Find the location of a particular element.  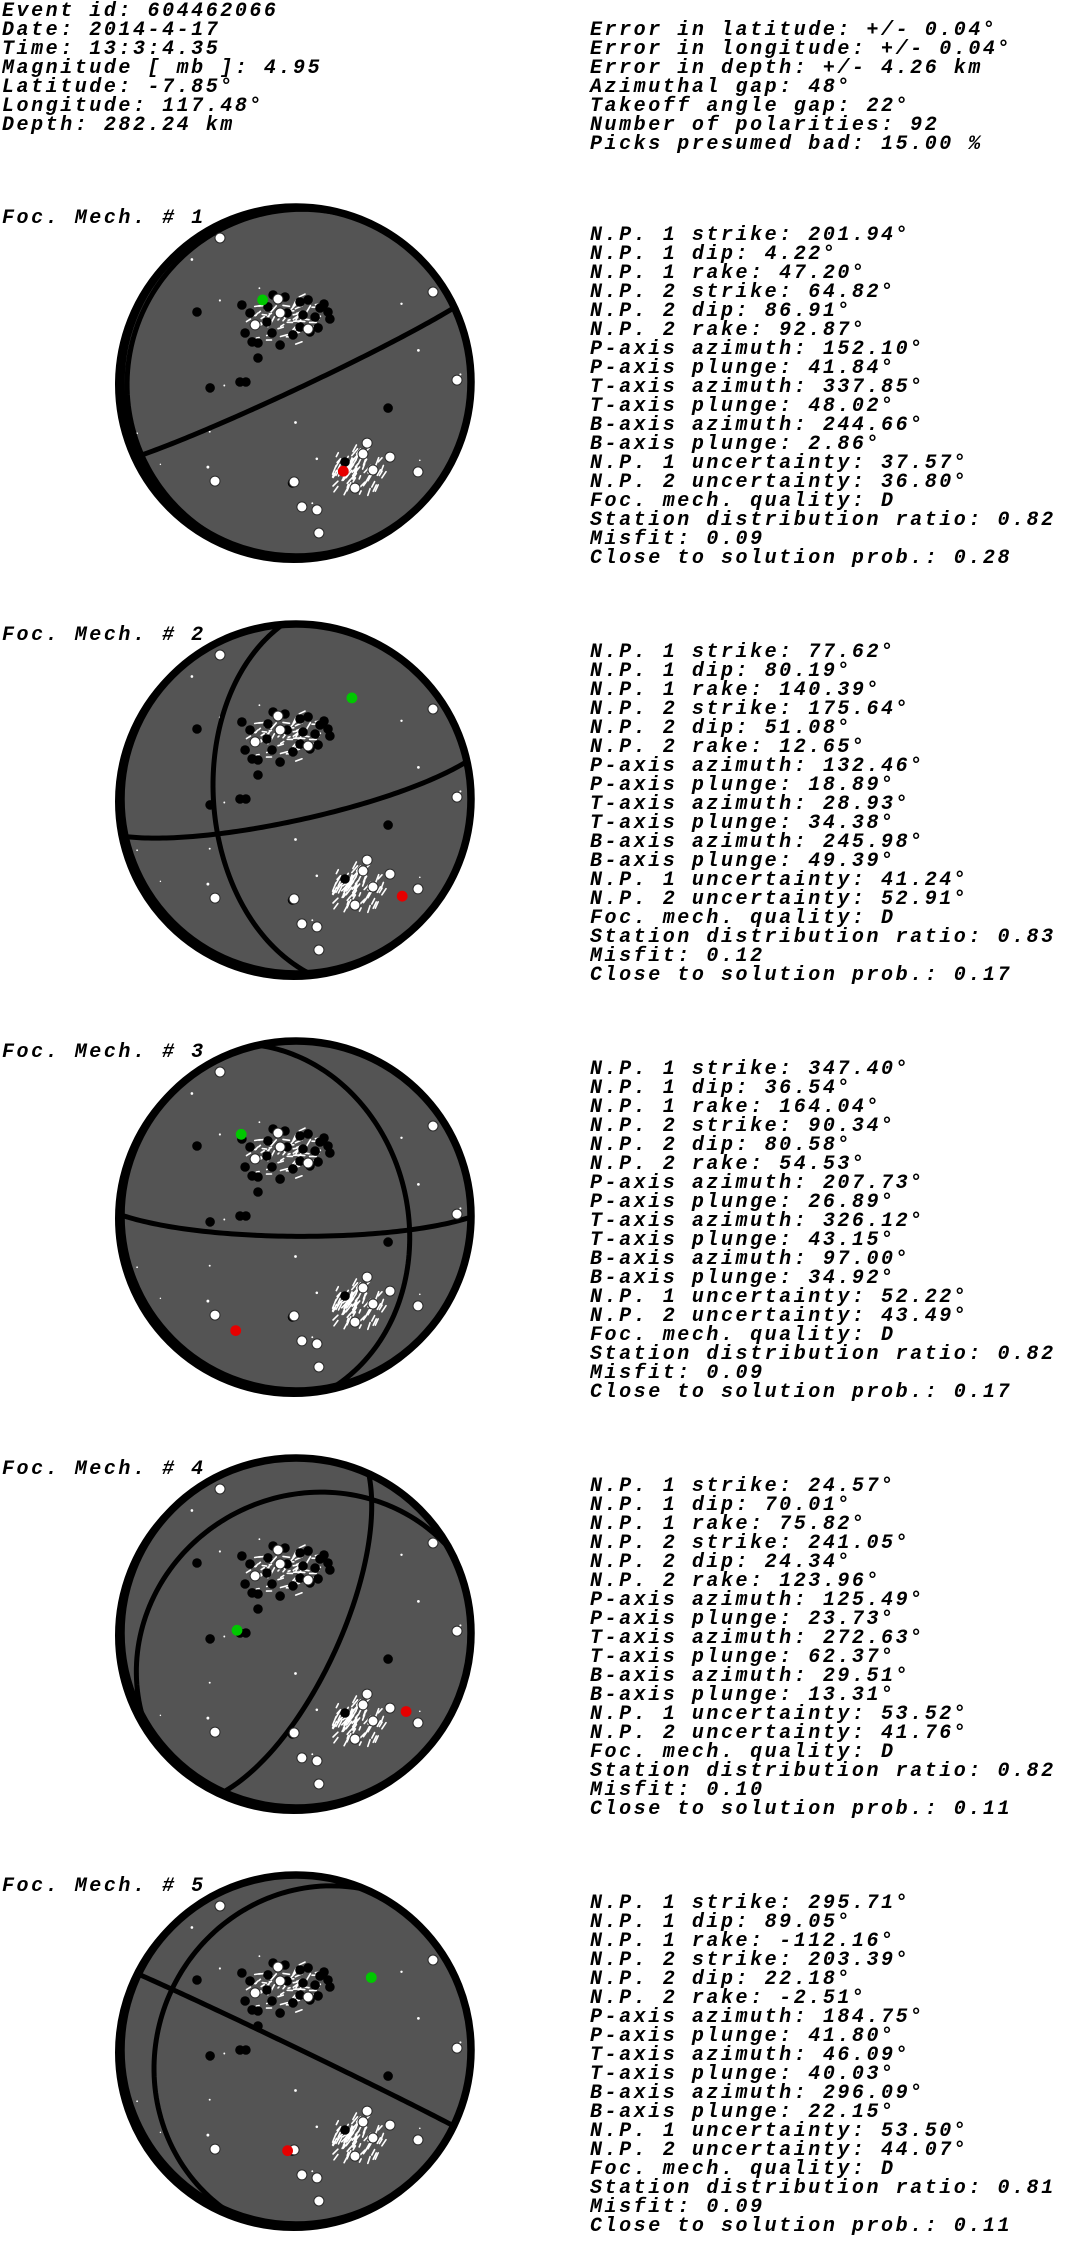

param-line: N.P. 1 dip: 80.19° is located at coordinates (721, 671).